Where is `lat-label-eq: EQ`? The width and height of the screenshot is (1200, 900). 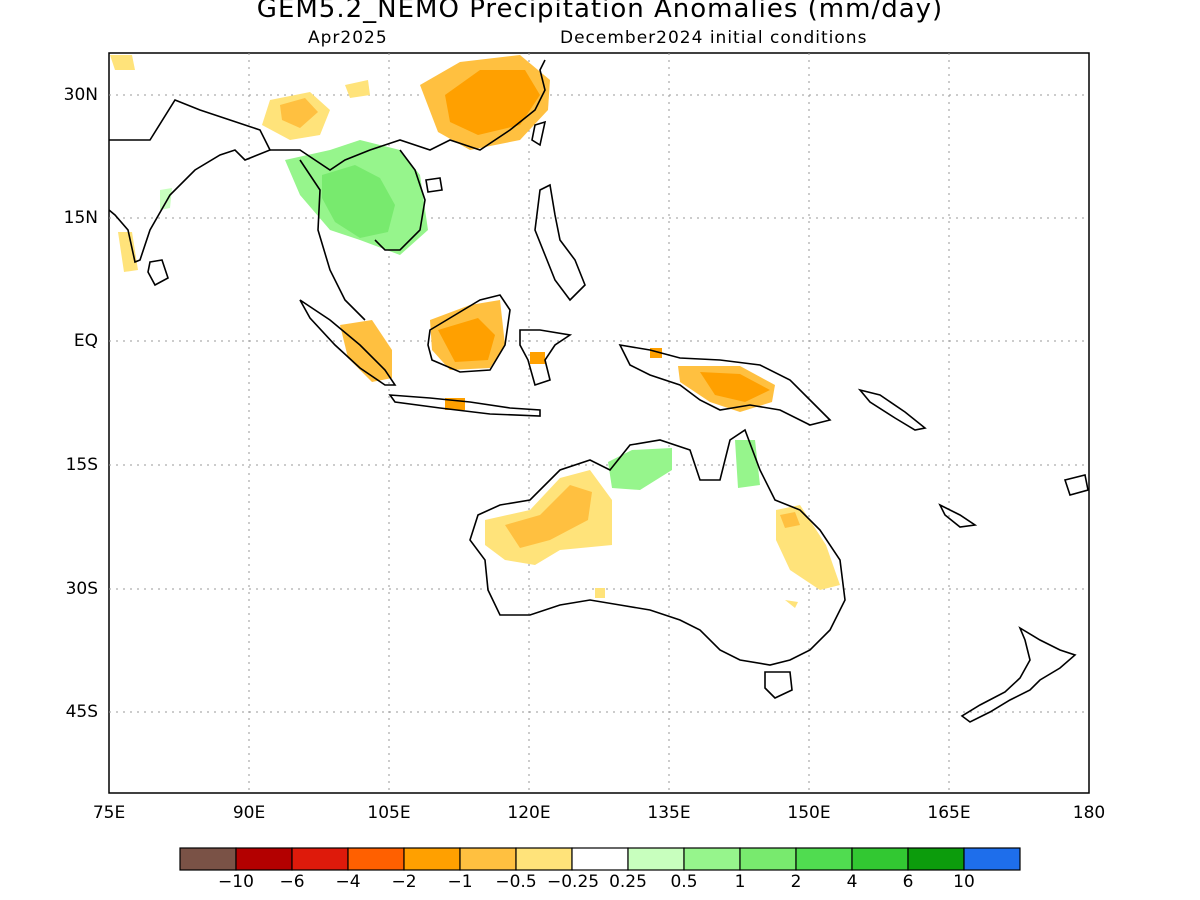 lat-label-eq: EQ is located at coordinates (85, 341).